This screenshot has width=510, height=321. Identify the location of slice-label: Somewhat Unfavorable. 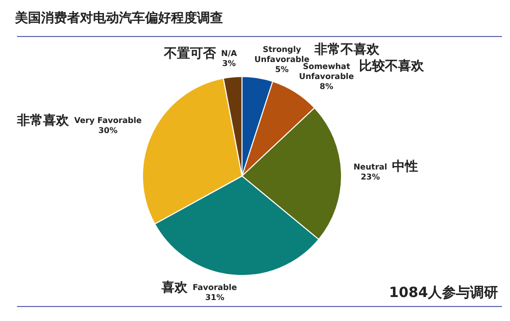
(326, 71).